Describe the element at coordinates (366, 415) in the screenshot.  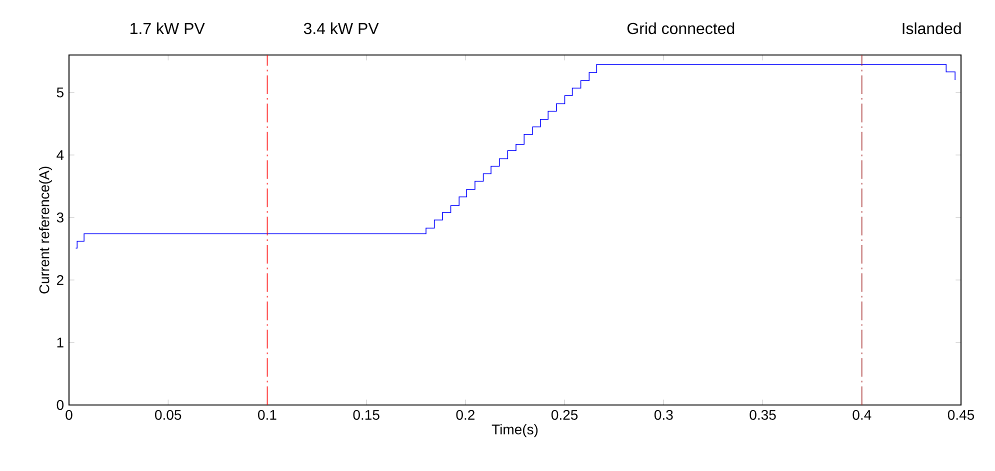
I see `x-tick-label: 0.15` at that location.